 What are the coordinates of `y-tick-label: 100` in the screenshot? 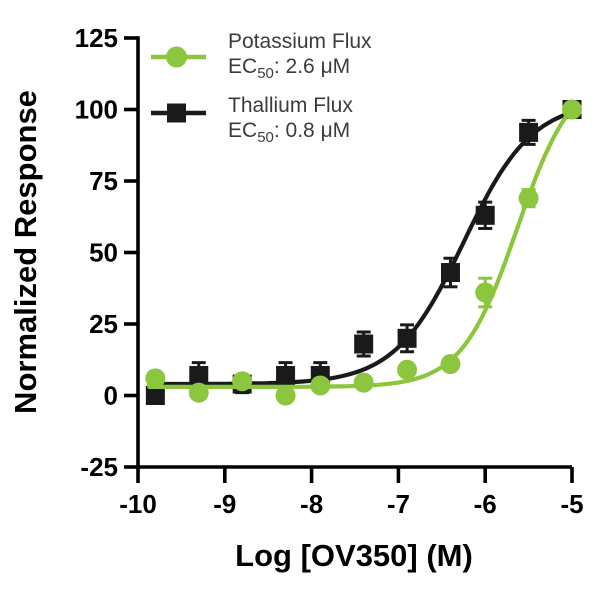 It's located at (96, 110).